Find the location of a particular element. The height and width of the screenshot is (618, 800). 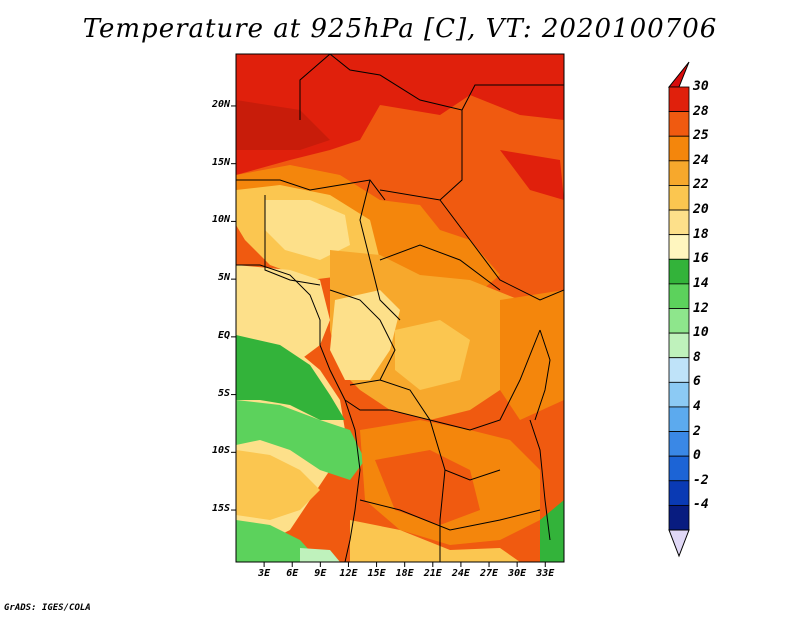

coastline-west-africa is located at coordinates (298, 413).